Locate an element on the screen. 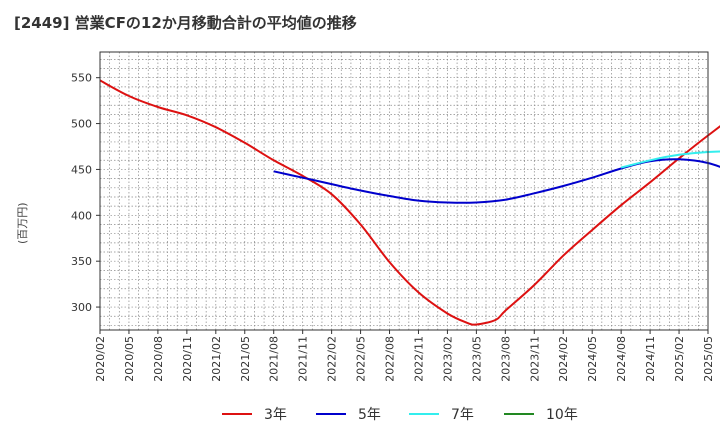  x-tick-label: 2024/11 is located at coordinates (650, 359).